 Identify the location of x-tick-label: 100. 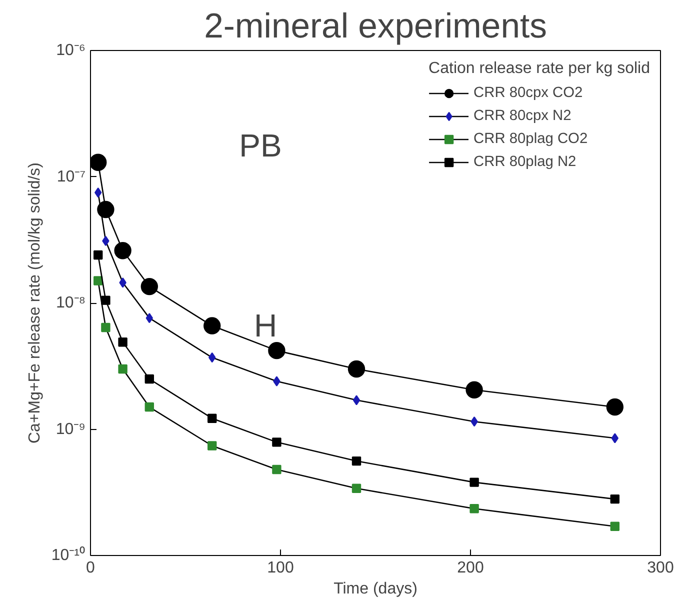
(280, 568).